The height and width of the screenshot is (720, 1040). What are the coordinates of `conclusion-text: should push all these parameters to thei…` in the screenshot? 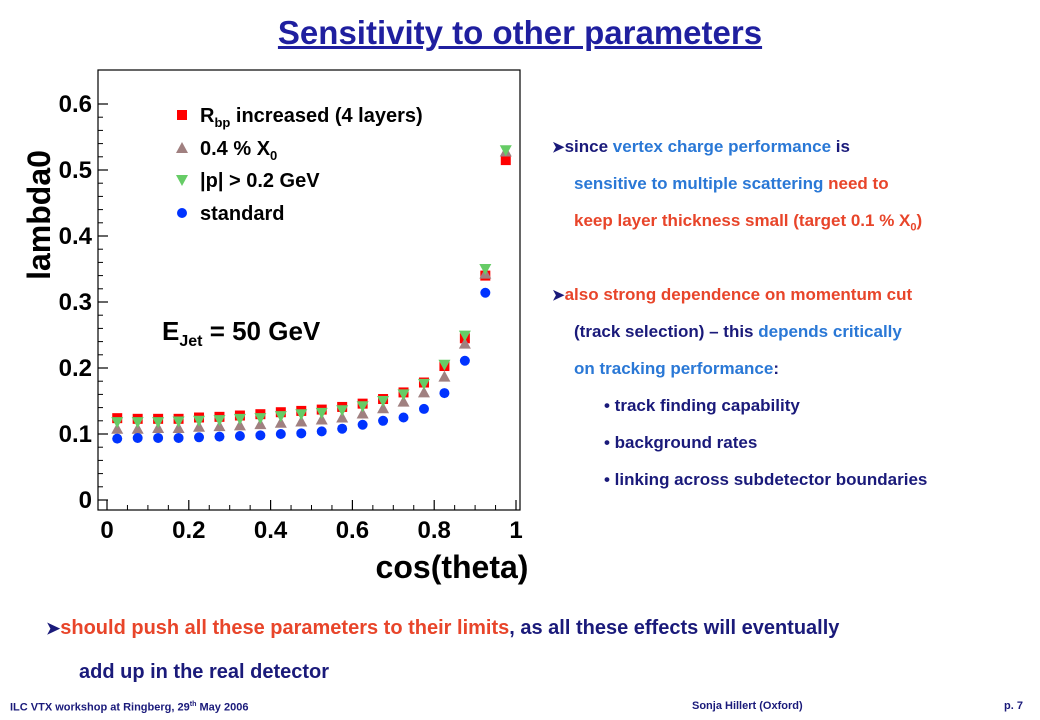 It's located at (285, 628).